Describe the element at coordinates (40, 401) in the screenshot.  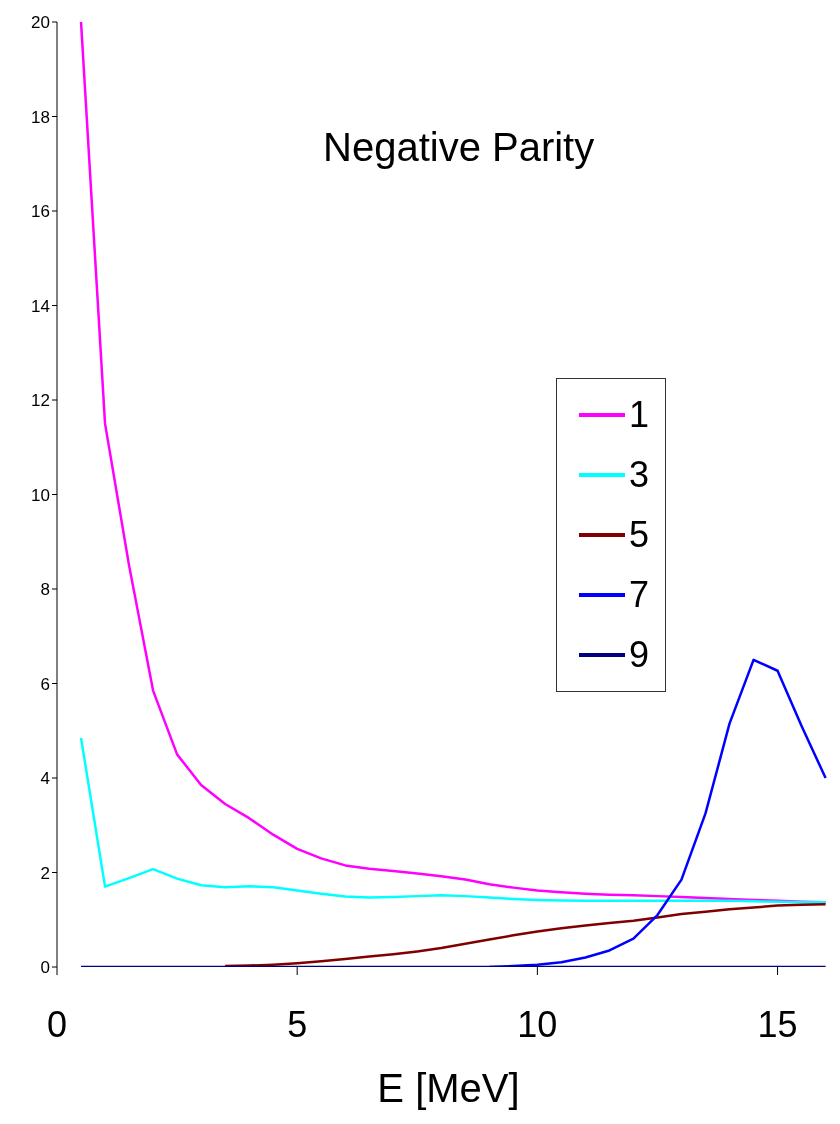
I see `y-tick-label: 12` at that location.